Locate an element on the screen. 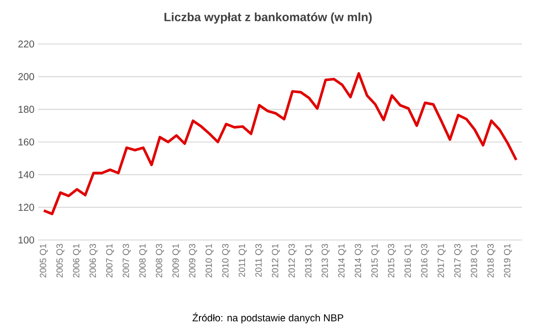  x-tick-label: 2013 Q1 is located at coordinates (309, 261).